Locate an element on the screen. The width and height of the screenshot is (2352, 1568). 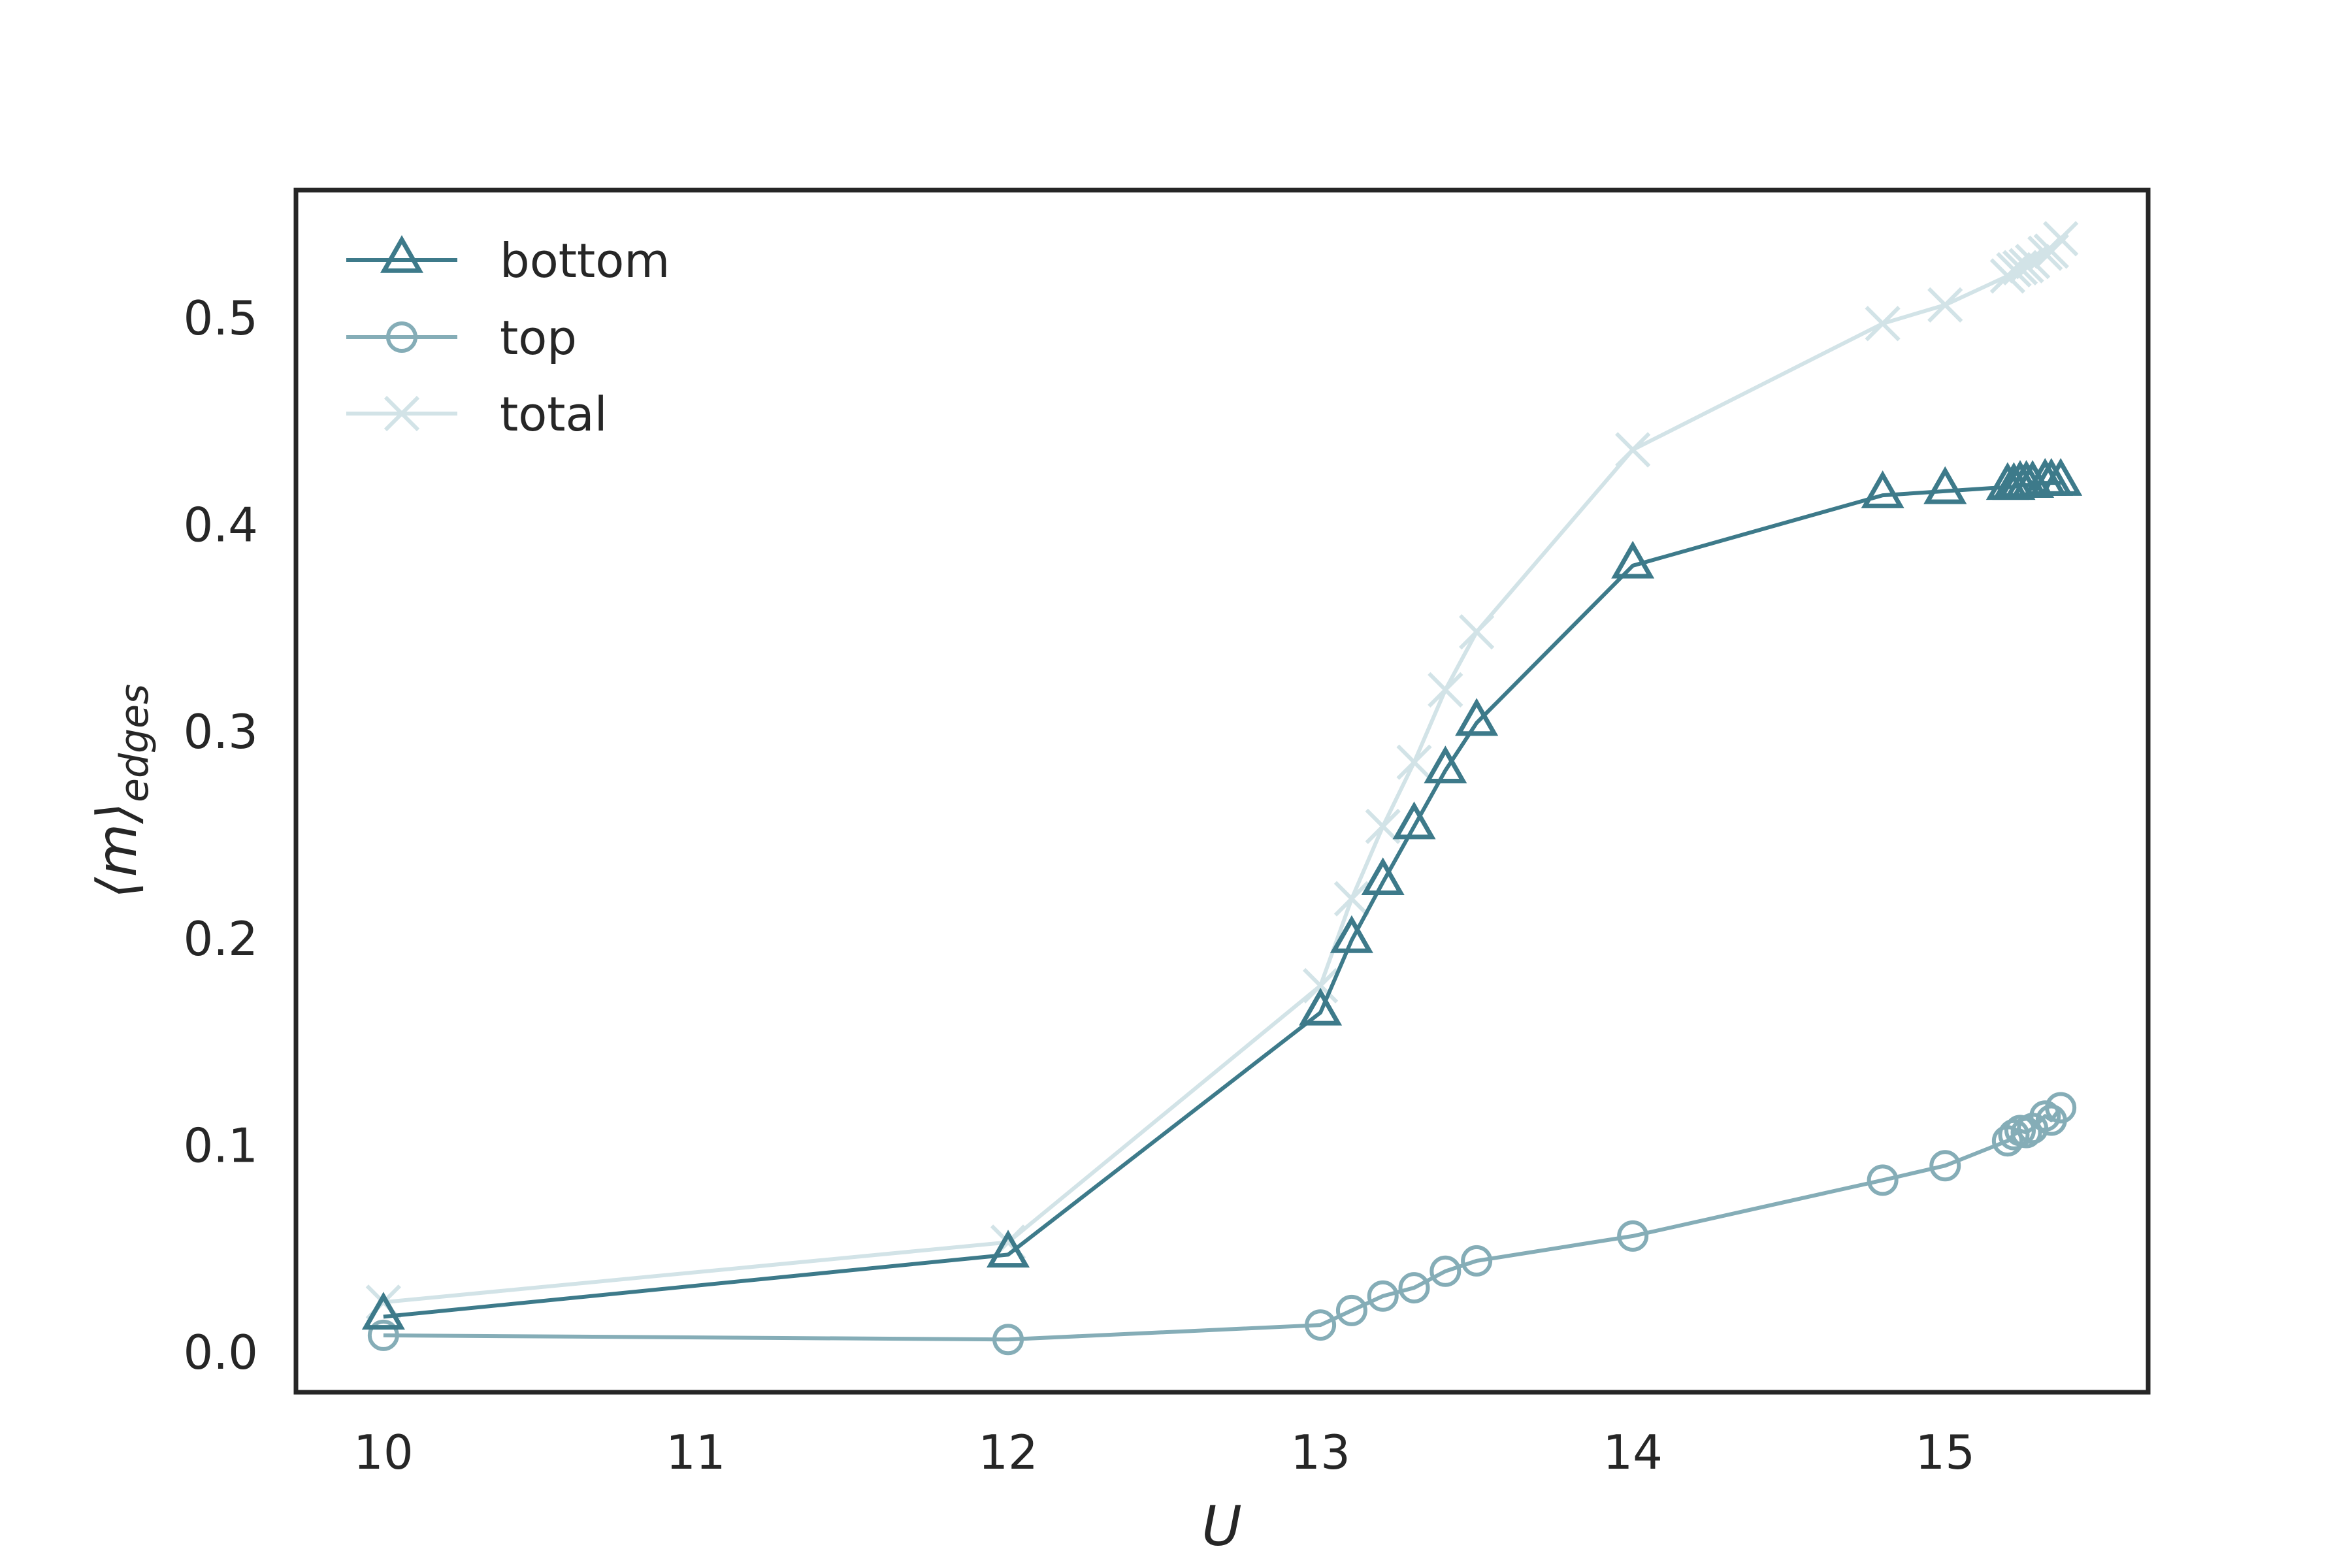
y-axis-title-subscript: edges is located at coordinates (134, 743).